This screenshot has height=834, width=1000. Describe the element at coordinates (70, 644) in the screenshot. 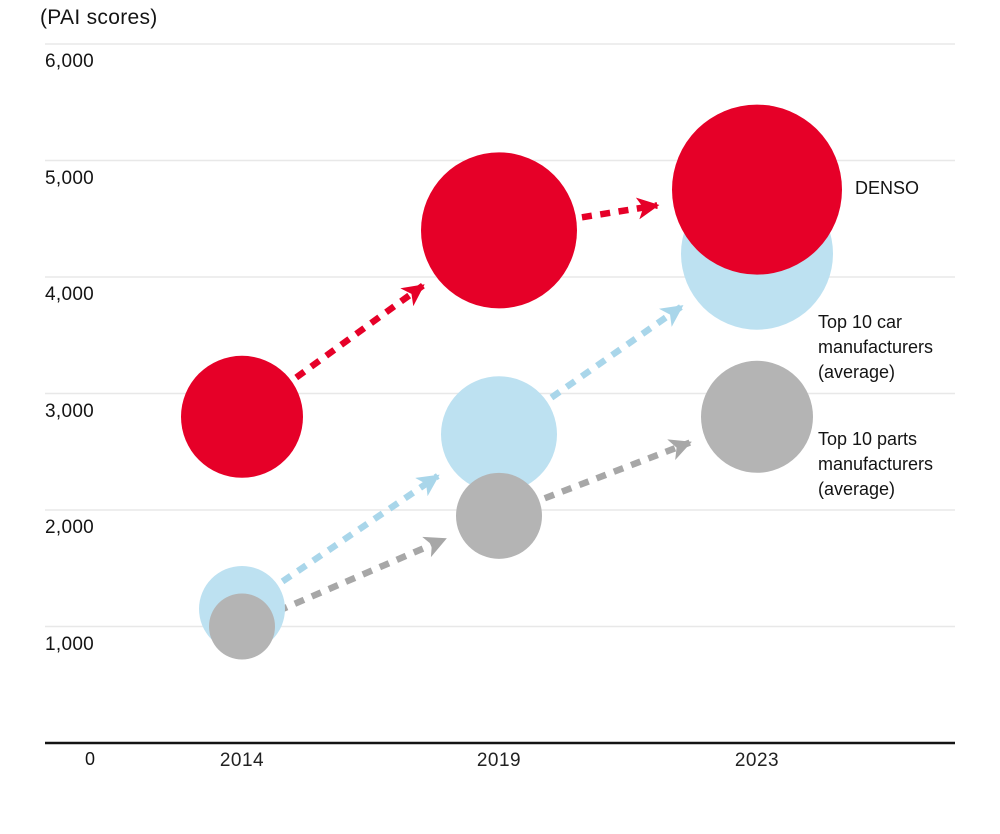

I see `y-axis-tick-label: 1,000` at that location.